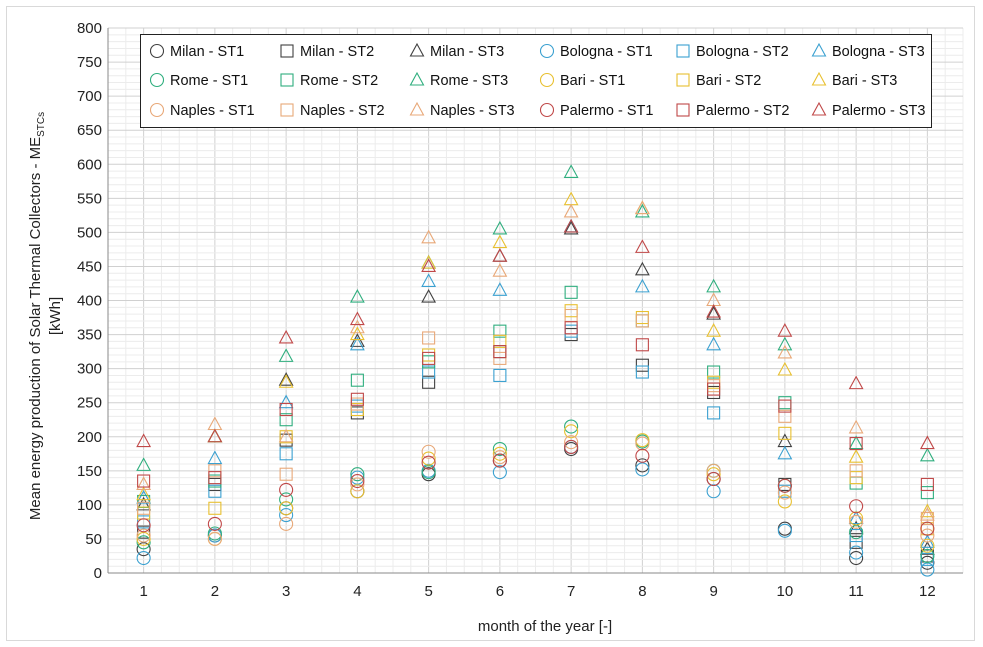 The width and height of the screenshot is (983, 647). Describe the element at coordinates (462, 110) in the screenshot. I see `legend-item: Naples - ST3` at that location.